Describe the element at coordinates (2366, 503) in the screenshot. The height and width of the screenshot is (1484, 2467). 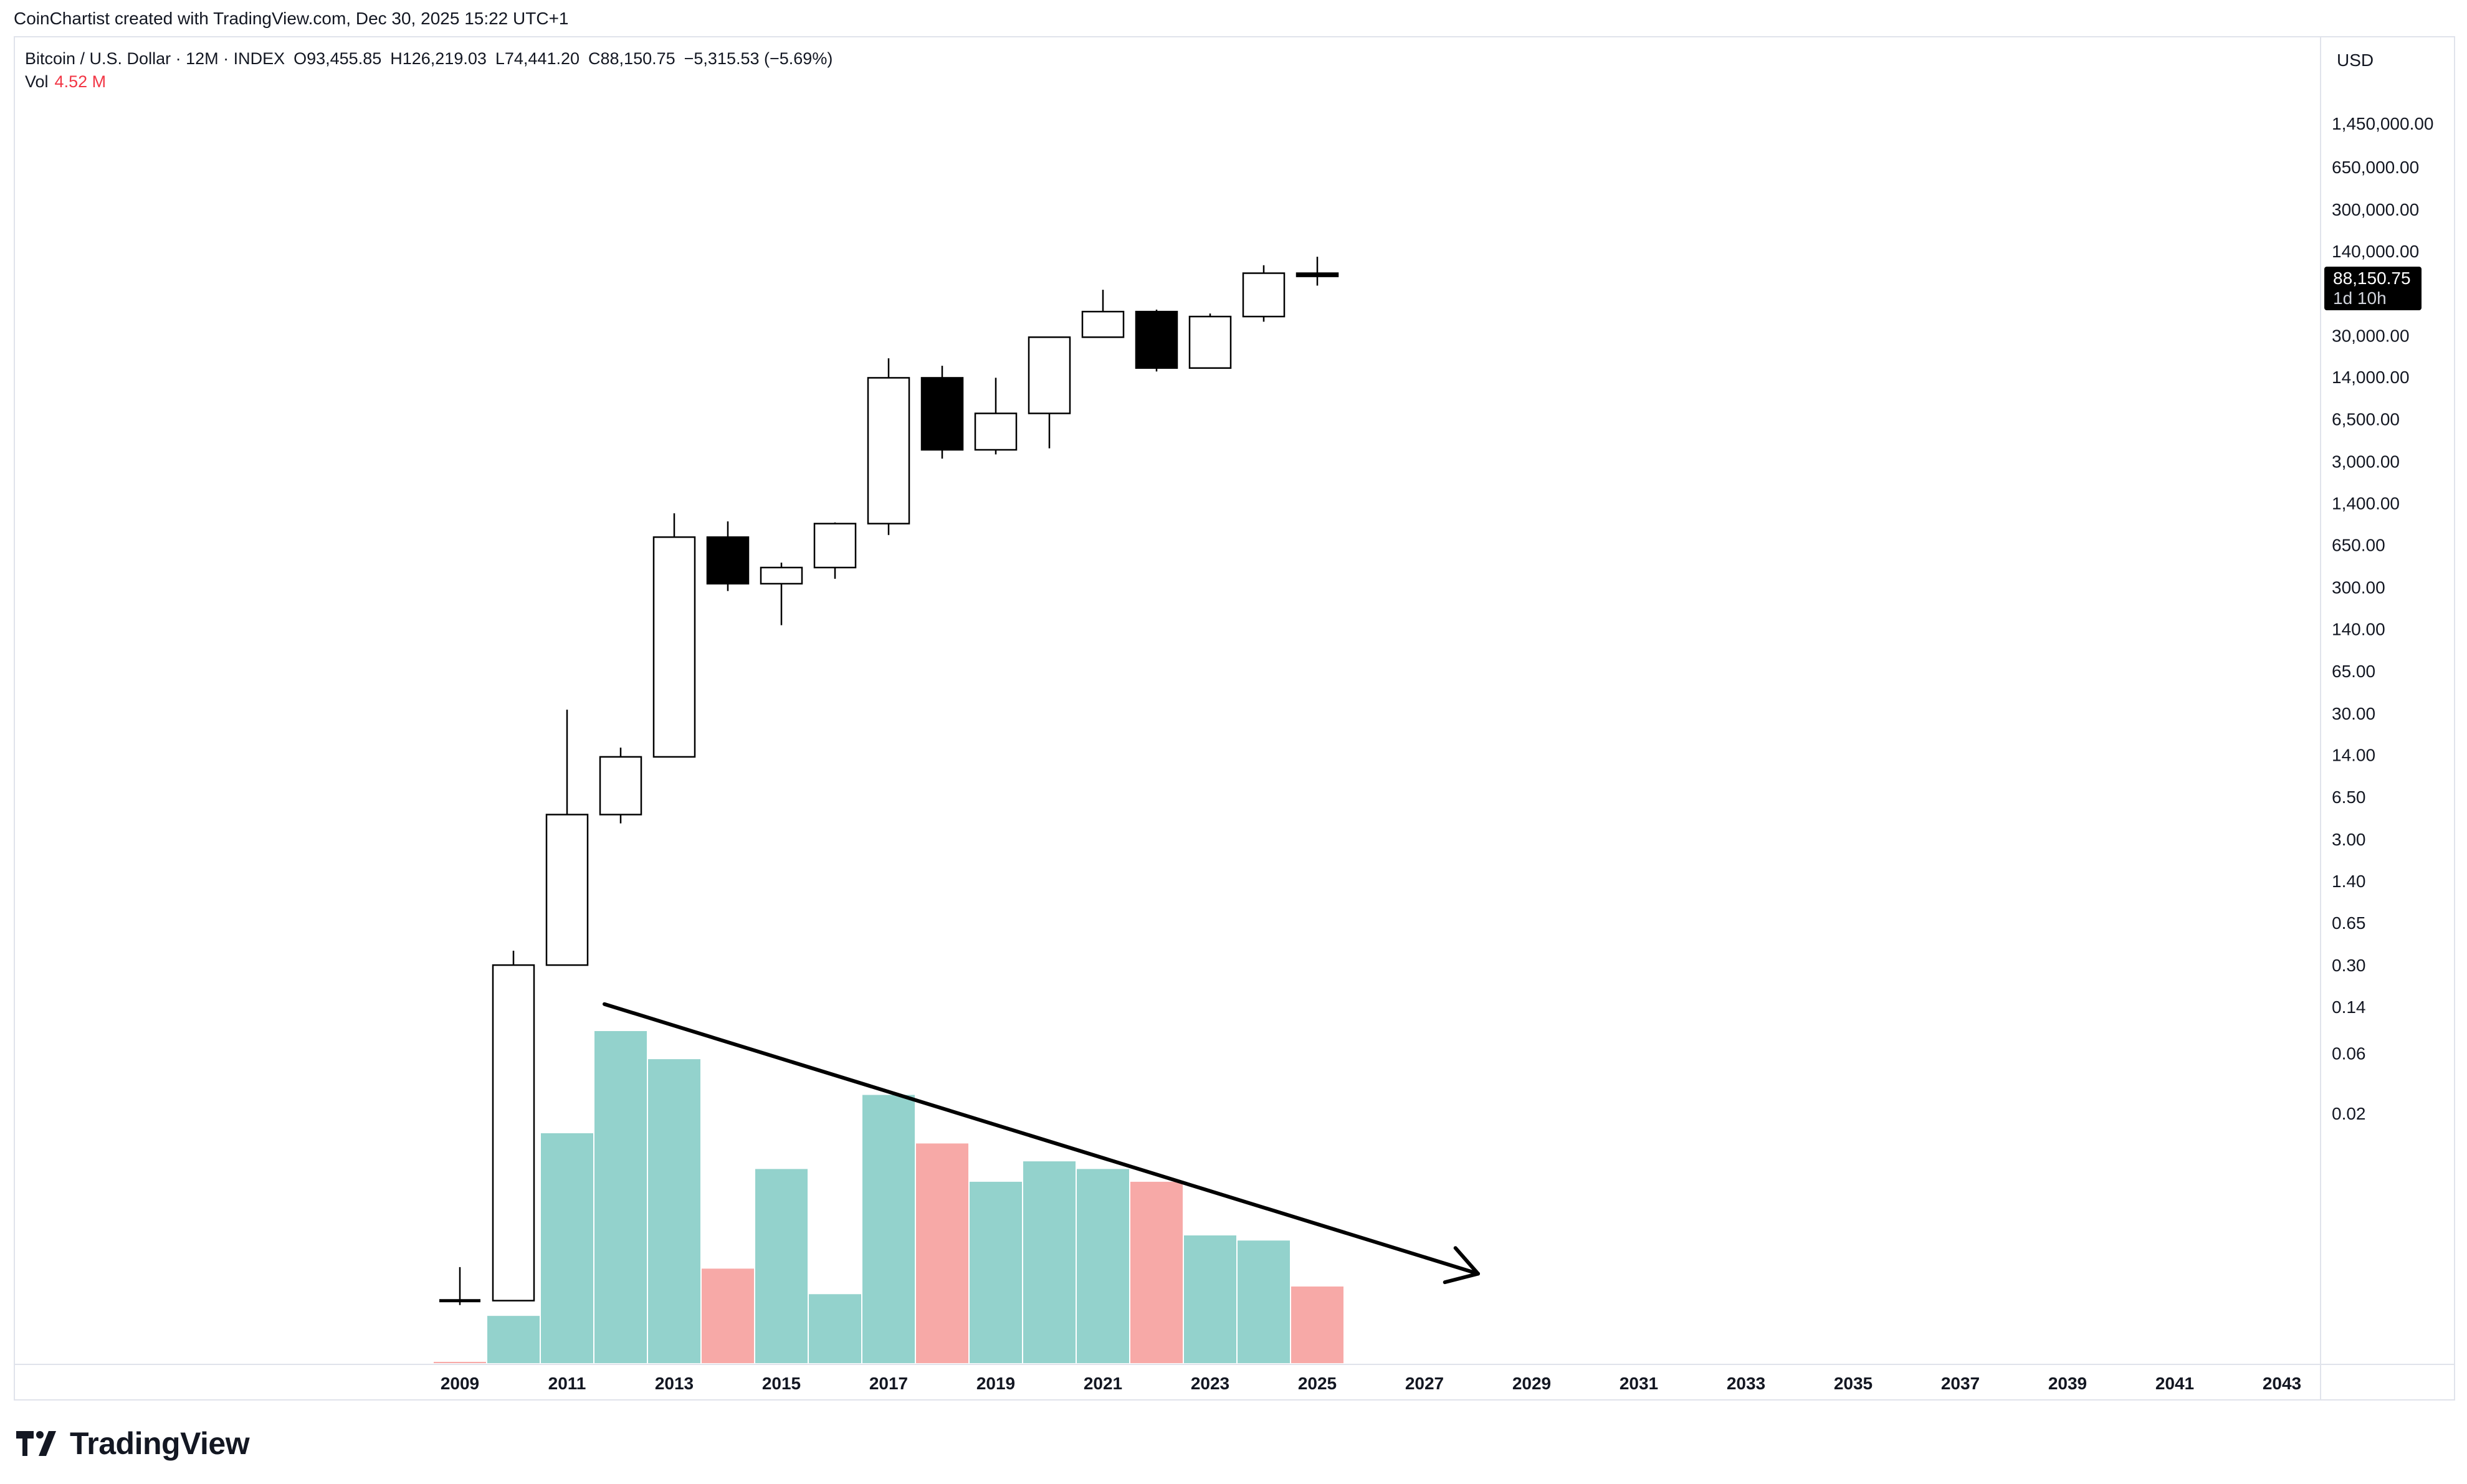
I see `price-tick-label: 1,400.00` at that location.